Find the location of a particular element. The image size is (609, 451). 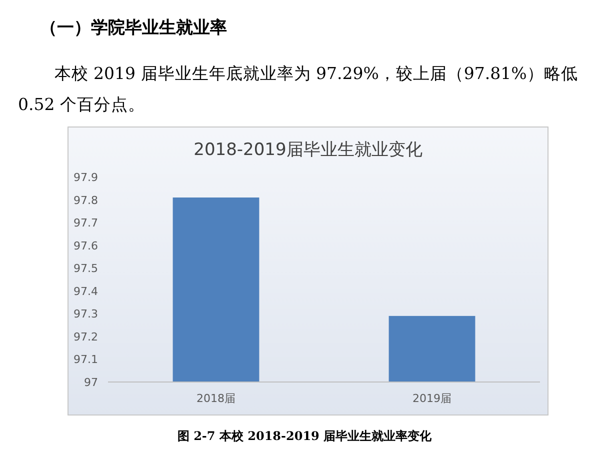

xtick: 2019届 is located at coordinates (432, 398).